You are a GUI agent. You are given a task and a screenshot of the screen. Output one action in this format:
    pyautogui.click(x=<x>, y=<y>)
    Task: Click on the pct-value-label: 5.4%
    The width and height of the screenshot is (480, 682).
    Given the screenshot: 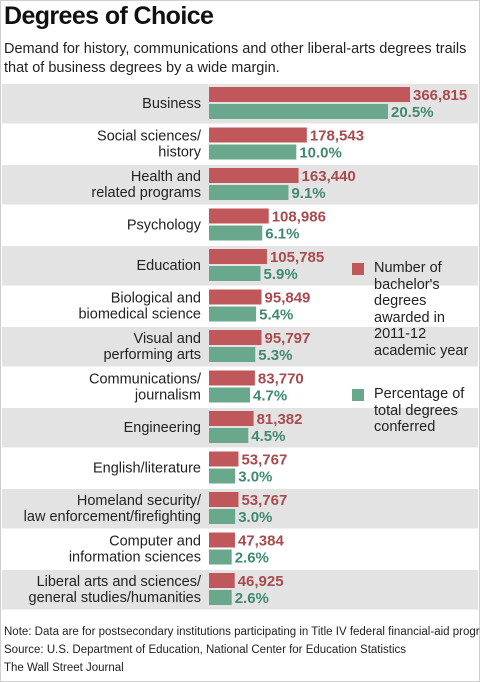 What is the action you would take?
    pyautogui.click(x=276, y=315)
    